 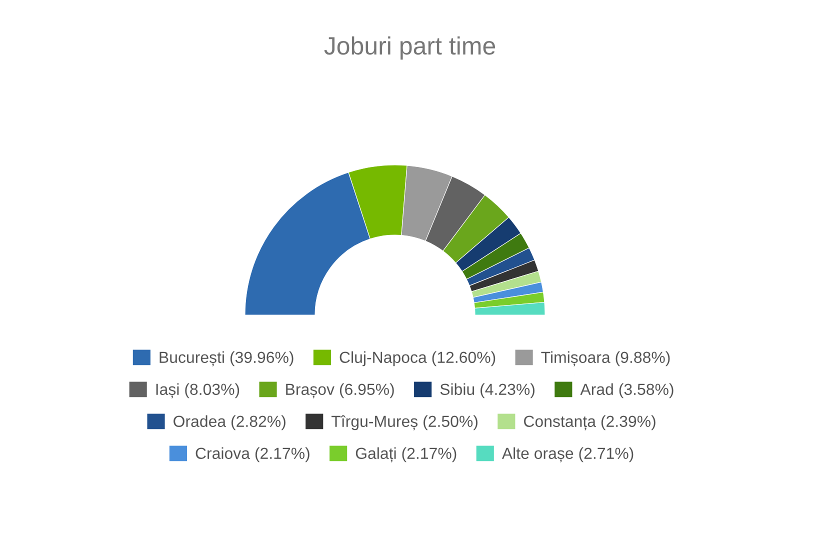 What do you see at coordinates (406, 454) in the screenshot?
I see `legend-label: Galați (2.17%)` at bounding box center [406, 454].